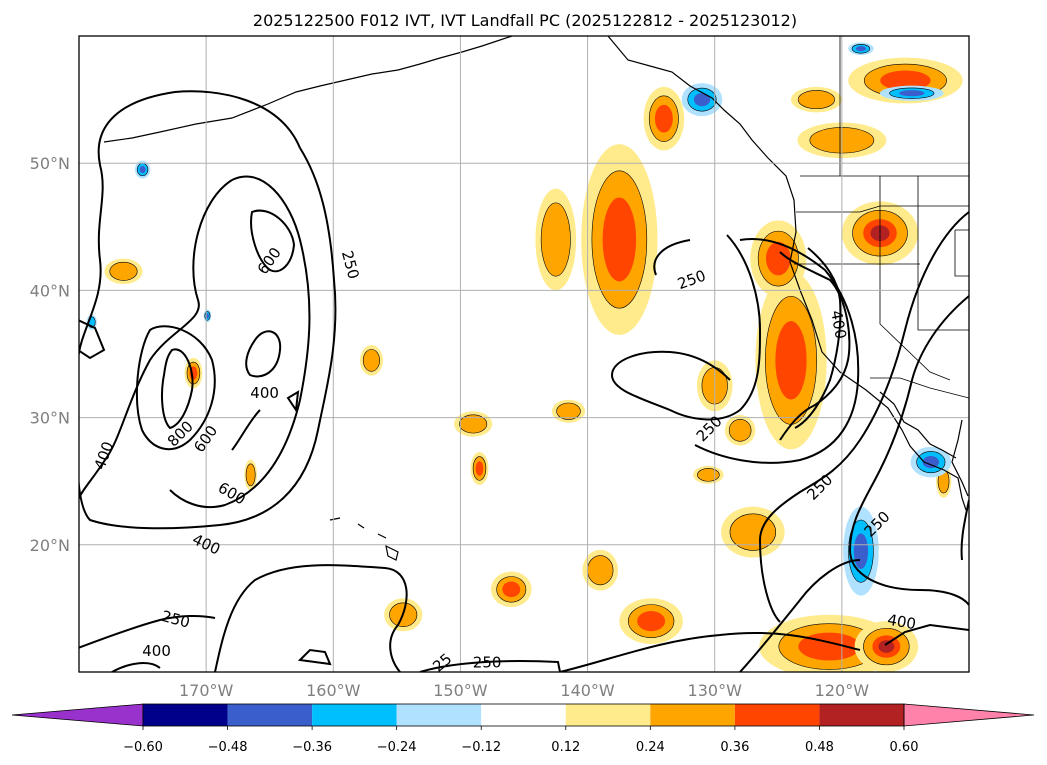 Image resolution: width=1047 pixels, height=765 pixels. I want to click on coastline-aleutians, so click(308, 89).